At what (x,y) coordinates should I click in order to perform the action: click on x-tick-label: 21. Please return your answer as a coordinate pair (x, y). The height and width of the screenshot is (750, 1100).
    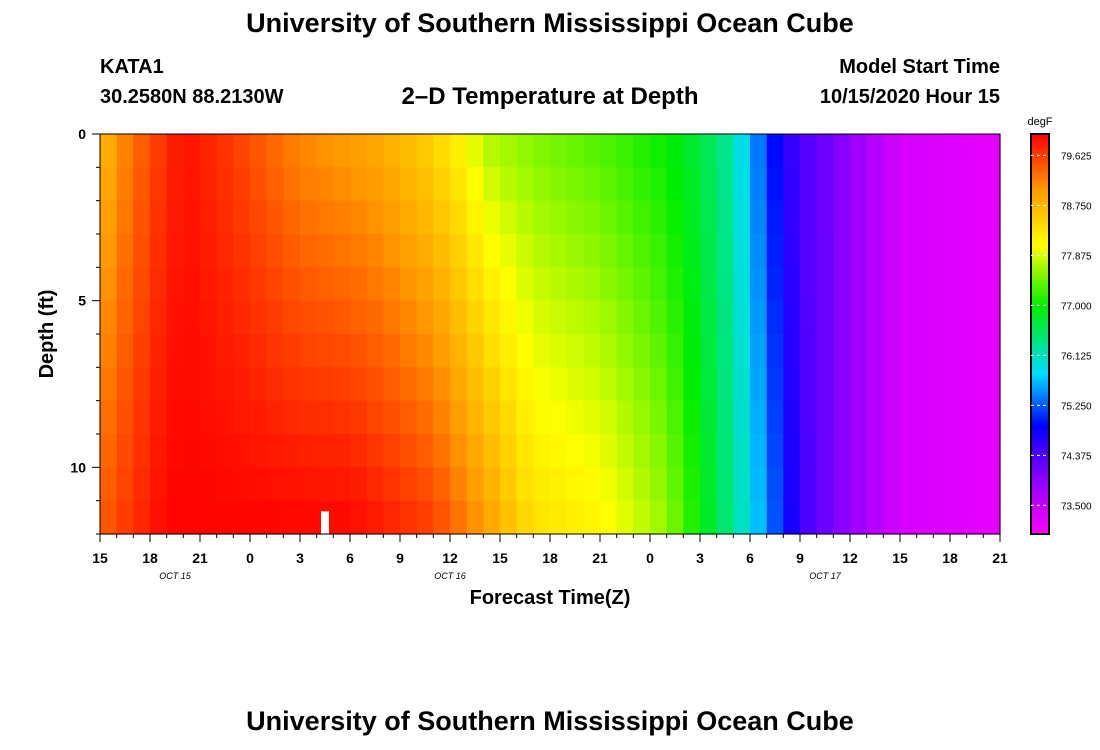
    Looking at the image, I should click on (600, 558).